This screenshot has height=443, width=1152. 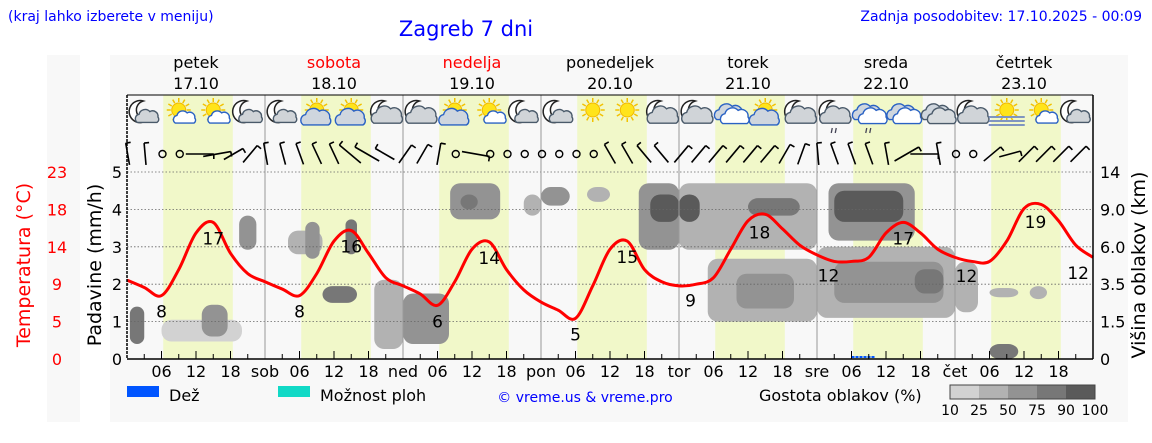 What do you see at coordinates (489, 259) in the screenshot?
I see `temperature-label: 14` at bounding box center [489, 259].